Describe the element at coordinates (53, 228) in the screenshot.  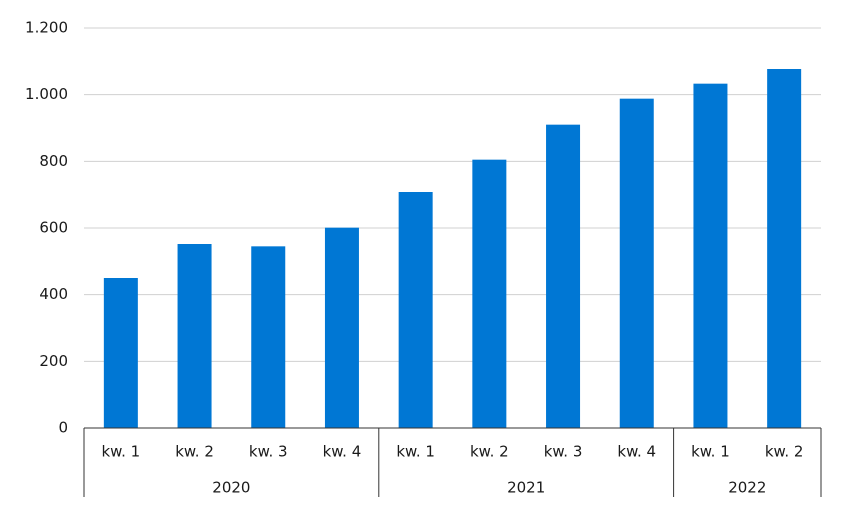
I see `y-tick-label: 600` at that location.